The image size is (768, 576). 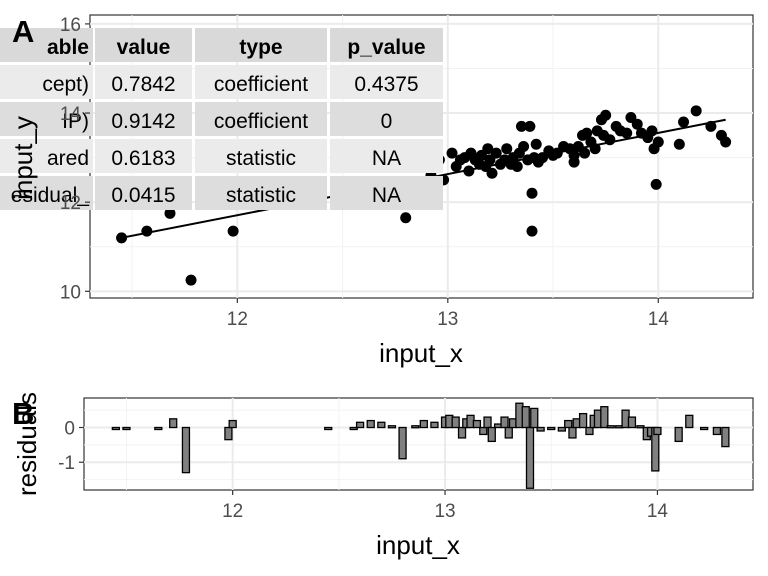 I want to click on panel-a-y-ticks: 10 12 14 16, so click(x=75, y=159).